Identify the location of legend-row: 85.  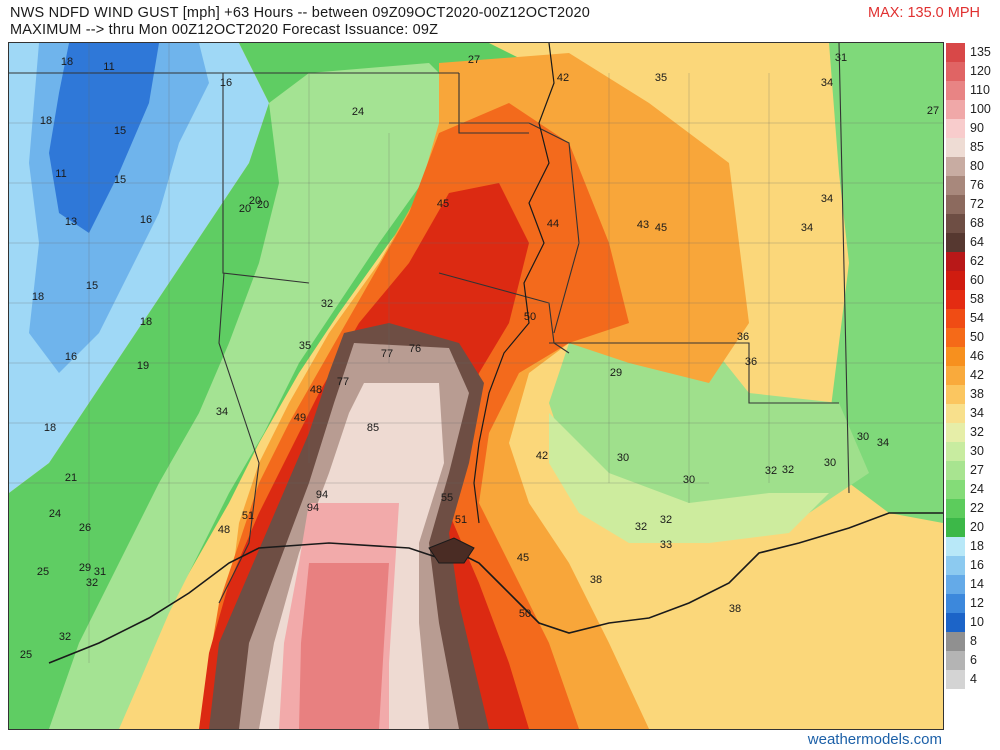
(973, 147).